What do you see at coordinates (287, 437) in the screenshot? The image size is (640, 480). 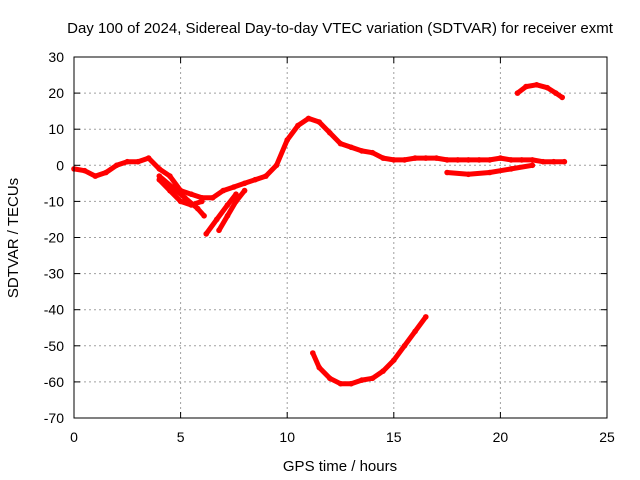 I see `x-tick-label: 10` at bounding box center [287, 437].